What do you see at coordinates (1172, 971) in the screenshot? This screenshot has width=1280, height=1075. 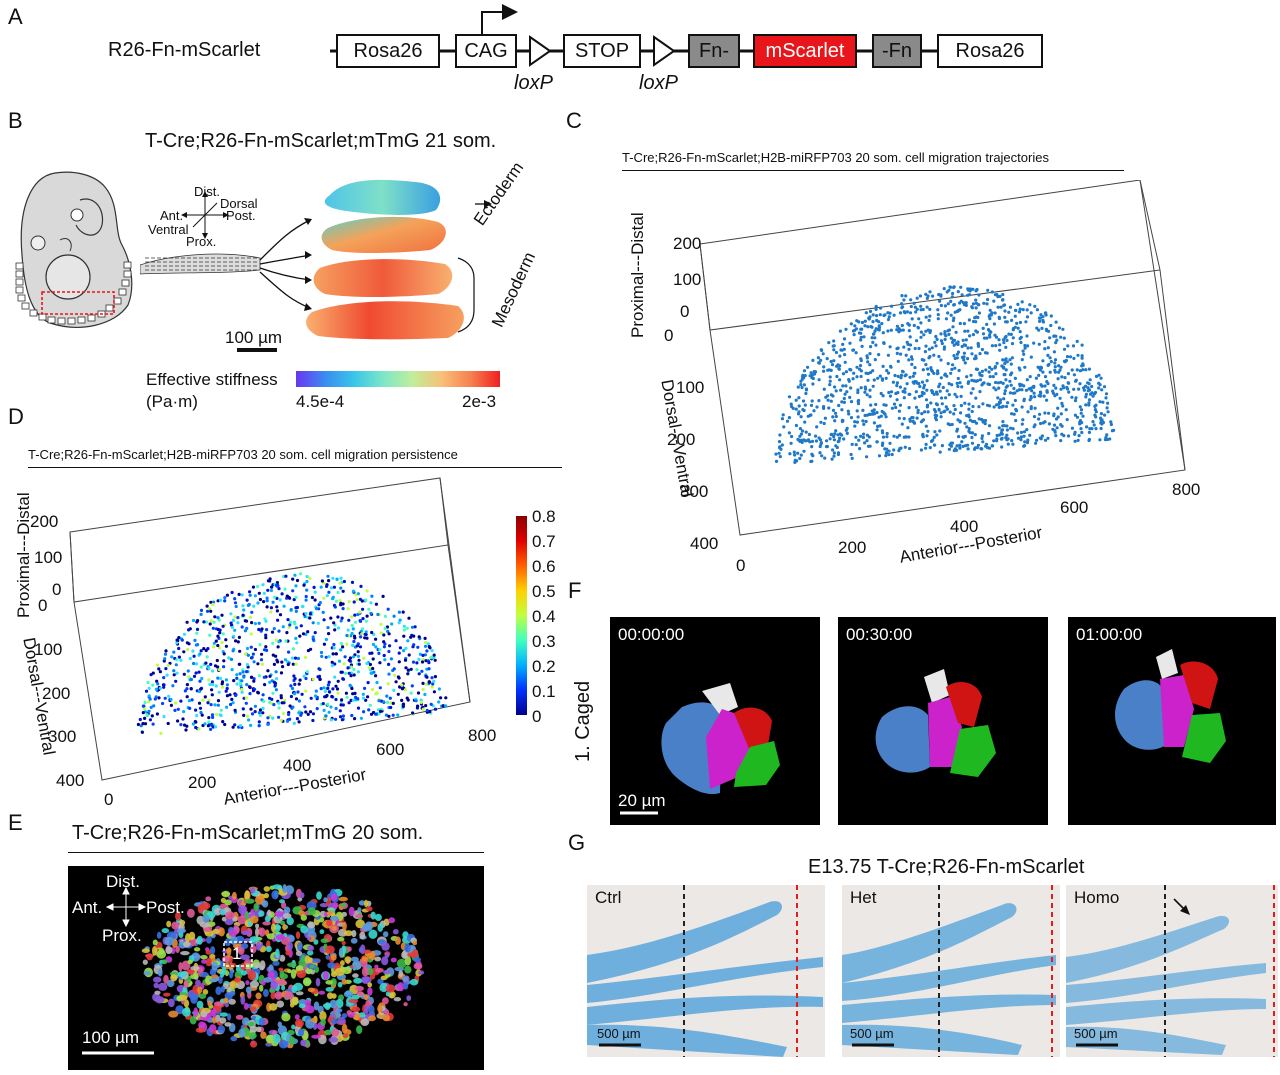 I see `limb-homo: Homo 500 µm` at bounding box center [1172, 971].